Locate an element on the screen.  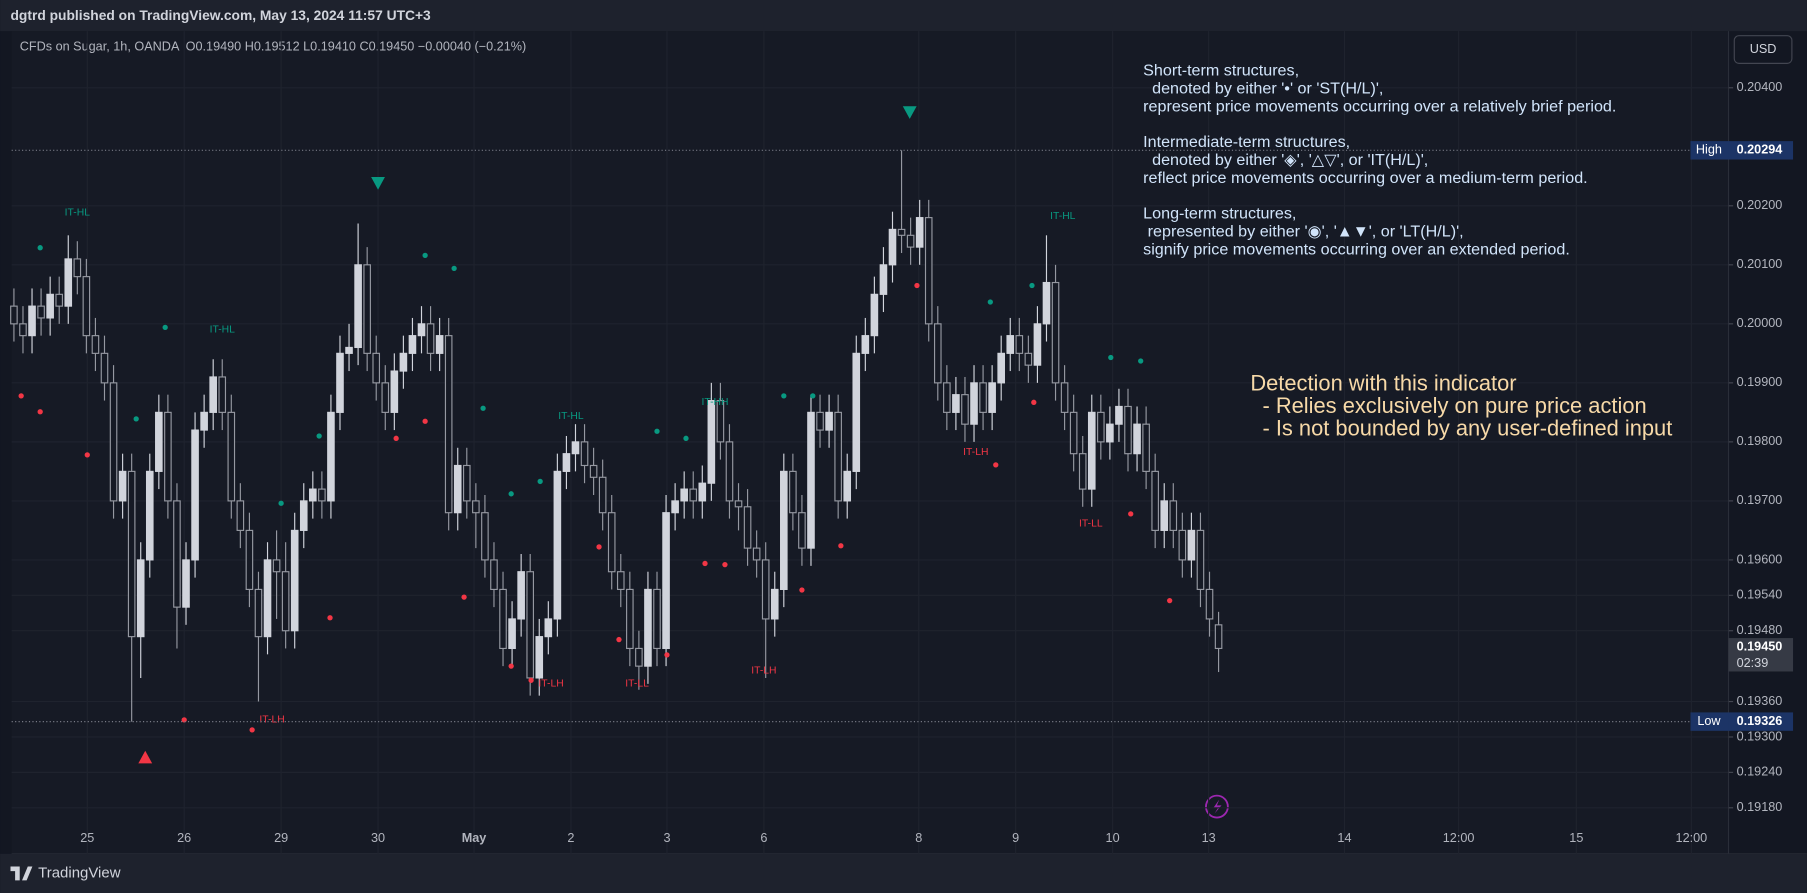
bottom-bar is located at coordinates (903, 873).